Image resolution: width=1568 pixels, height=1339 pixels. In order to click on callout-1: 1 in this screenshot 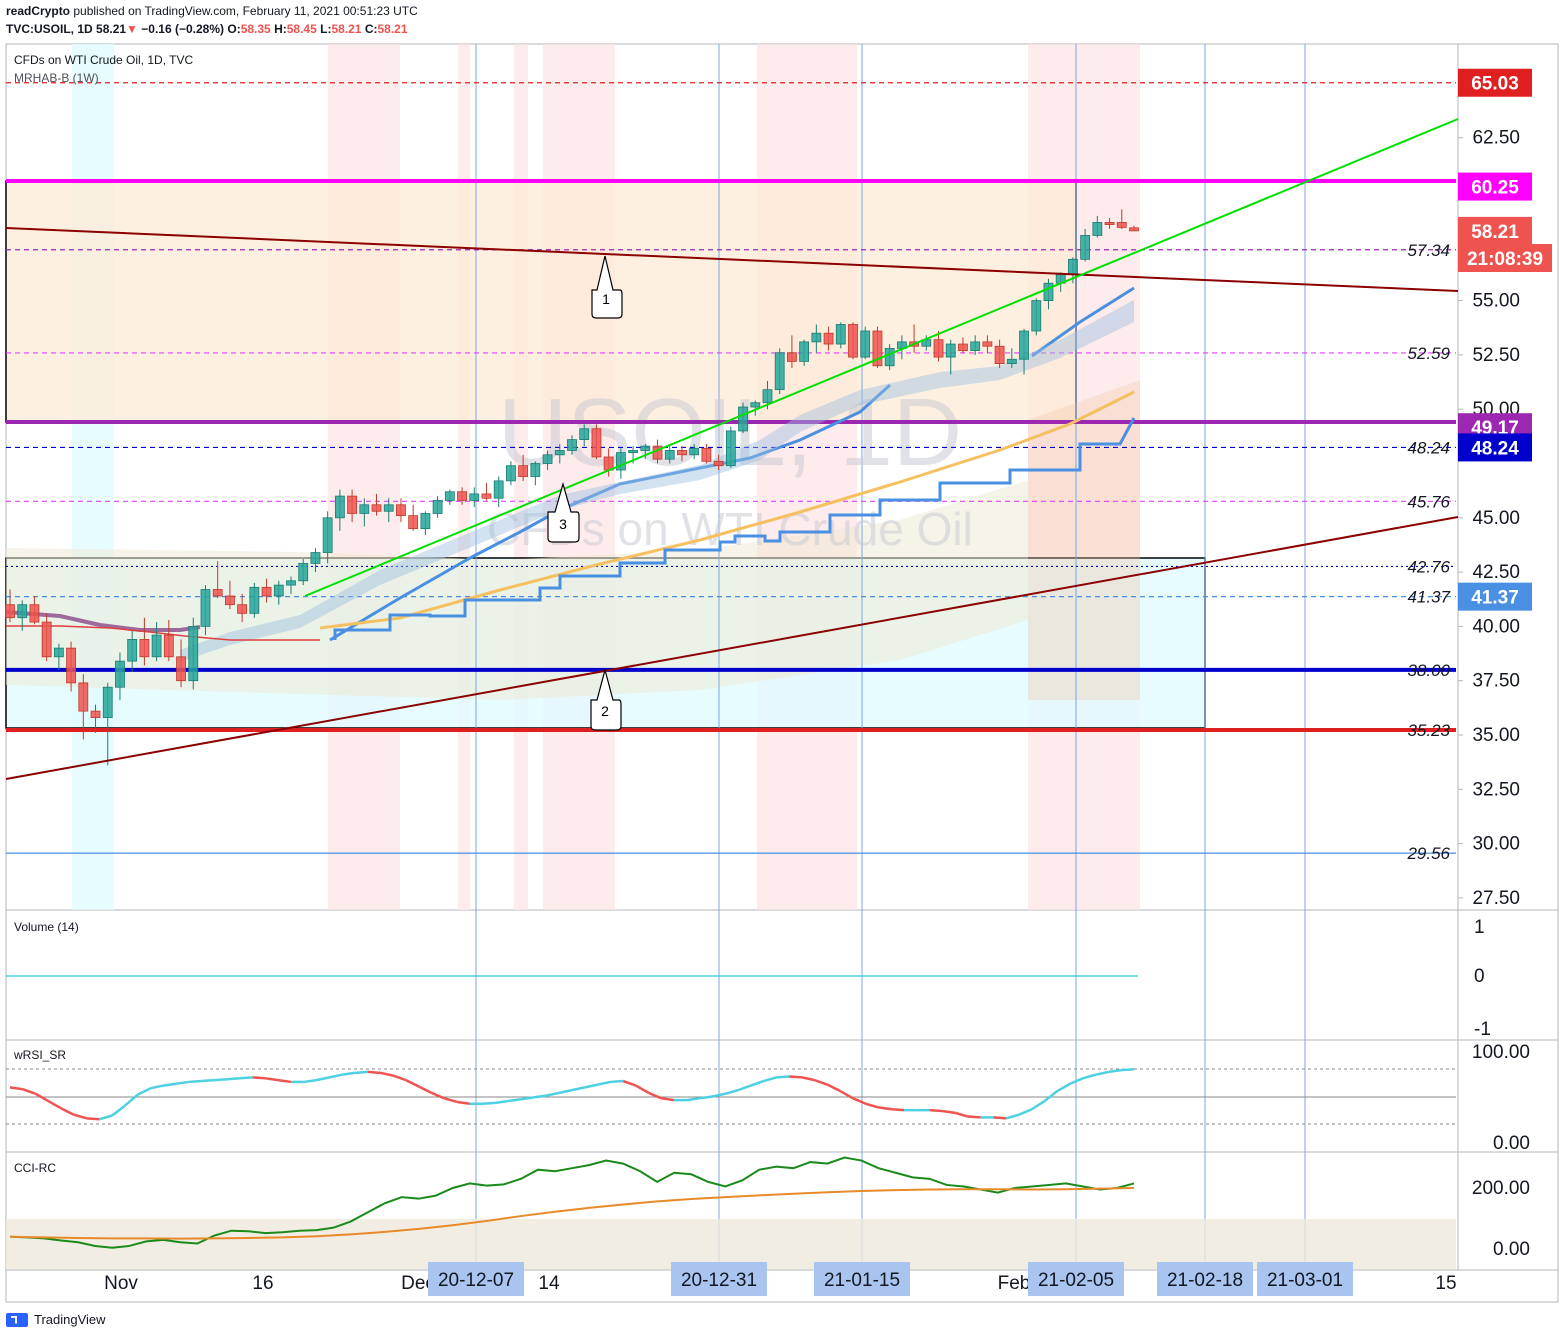, I will do `click(607, 287)`.